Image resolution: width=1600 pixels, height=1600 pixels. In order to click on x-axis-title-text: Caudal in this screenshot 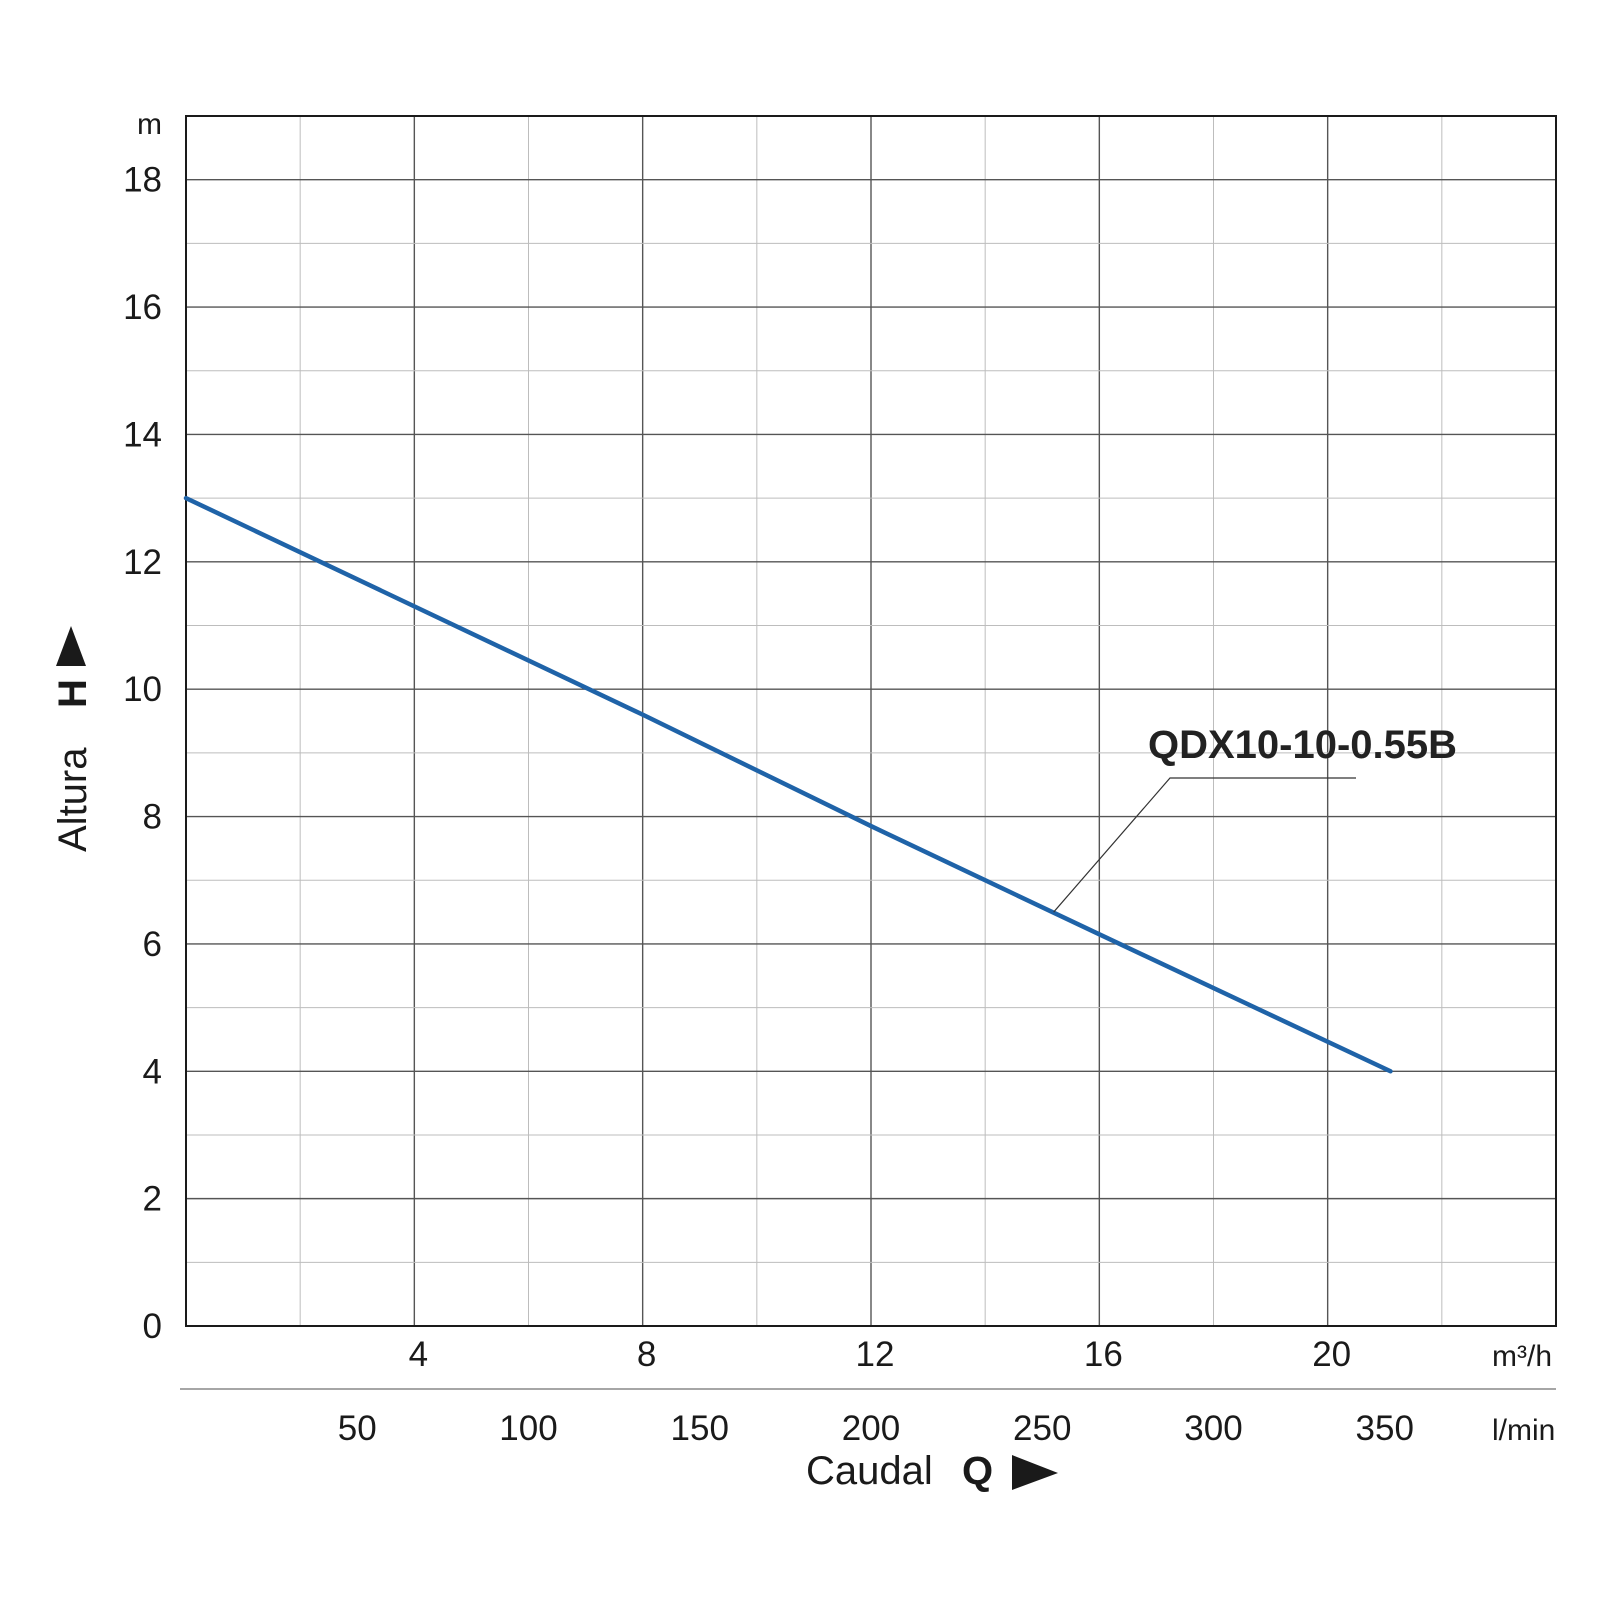, I will do `click(869, 1471)`.